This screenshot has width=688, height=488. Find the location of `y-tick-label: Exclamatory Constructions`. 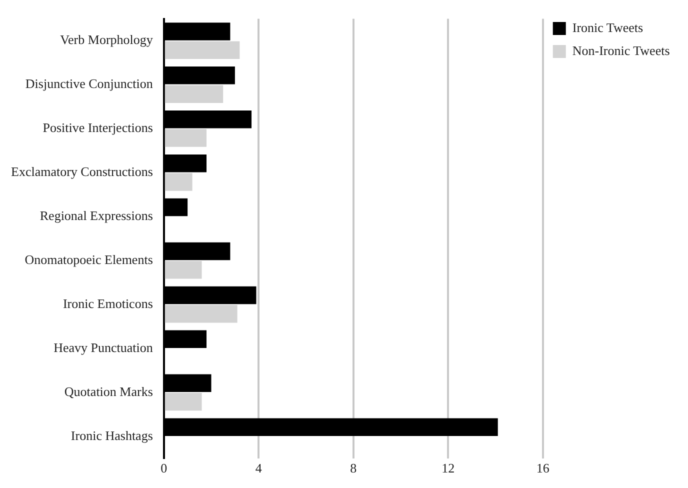

y-tick-label: Exclamatory Constructions is located at coordinates (82, 172).